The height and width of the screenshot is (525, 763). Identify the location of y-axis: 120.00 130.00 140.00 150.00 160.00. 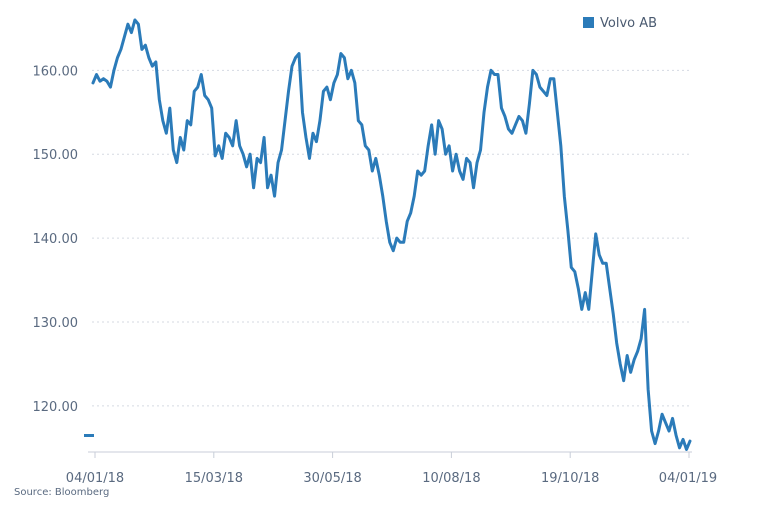
(56, 239).